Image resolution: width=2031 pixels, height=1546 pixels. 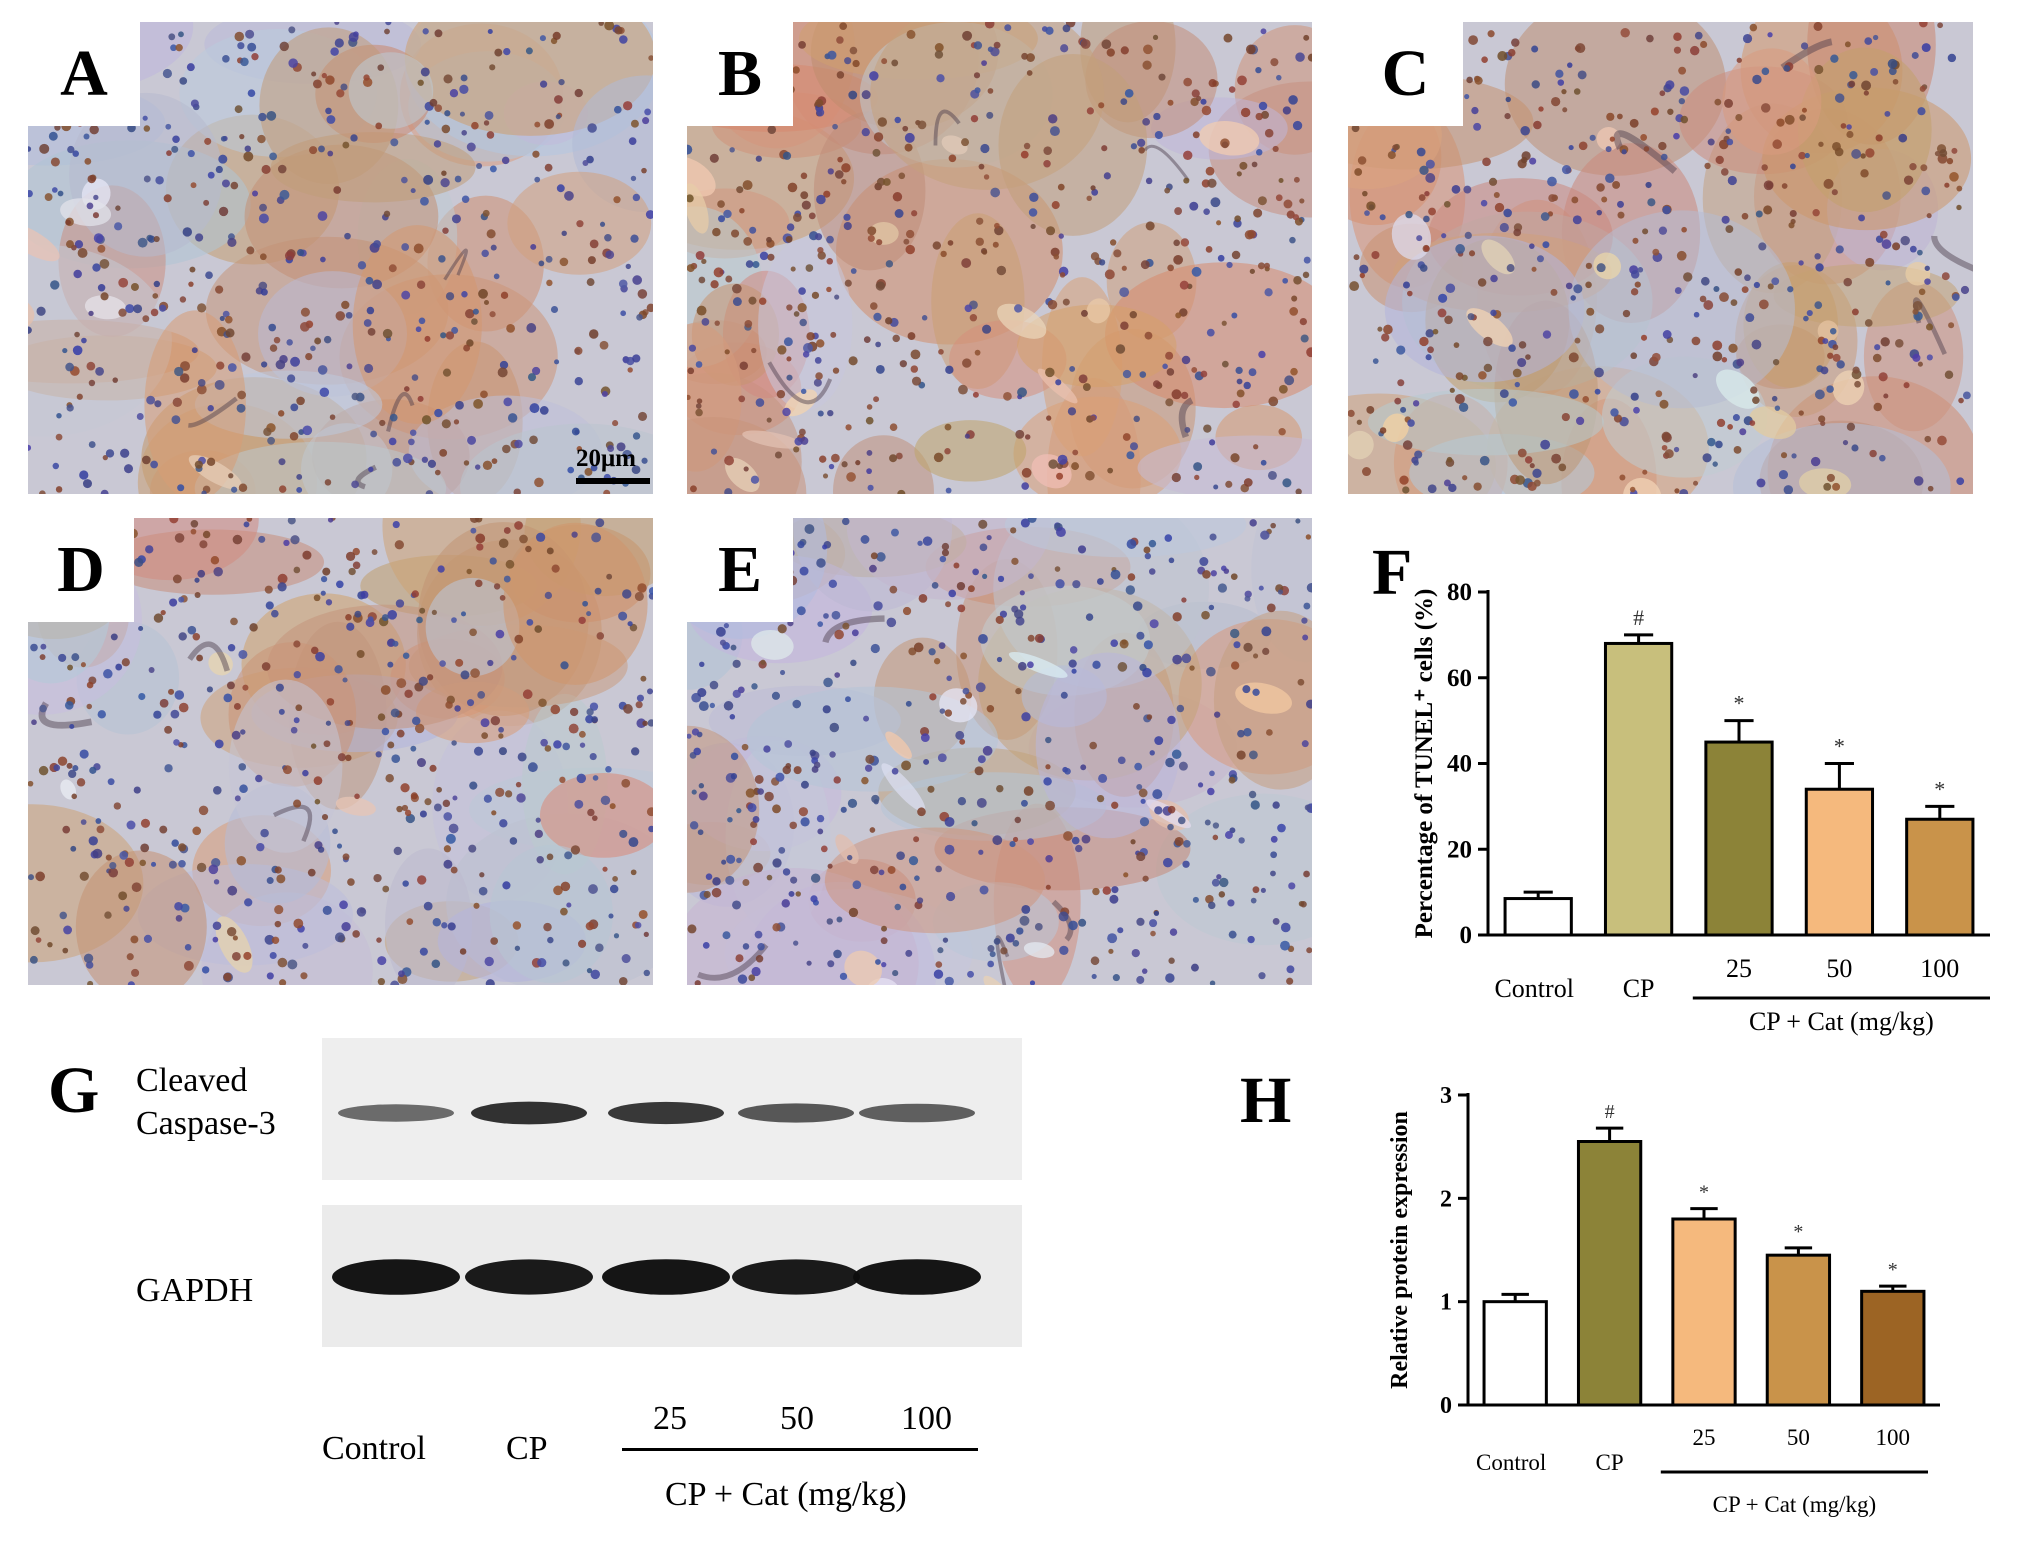 I want to click on panel-letter-a: A, so click(x=84, y=74).